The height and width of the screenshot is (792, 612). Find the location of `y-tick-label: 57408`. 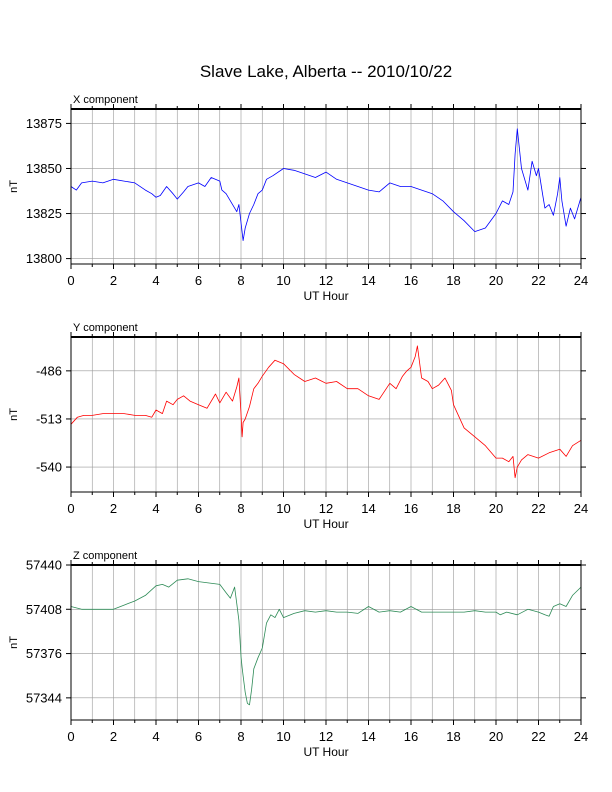

y-tick-label: 57408 is located at coordinates (44, 609).